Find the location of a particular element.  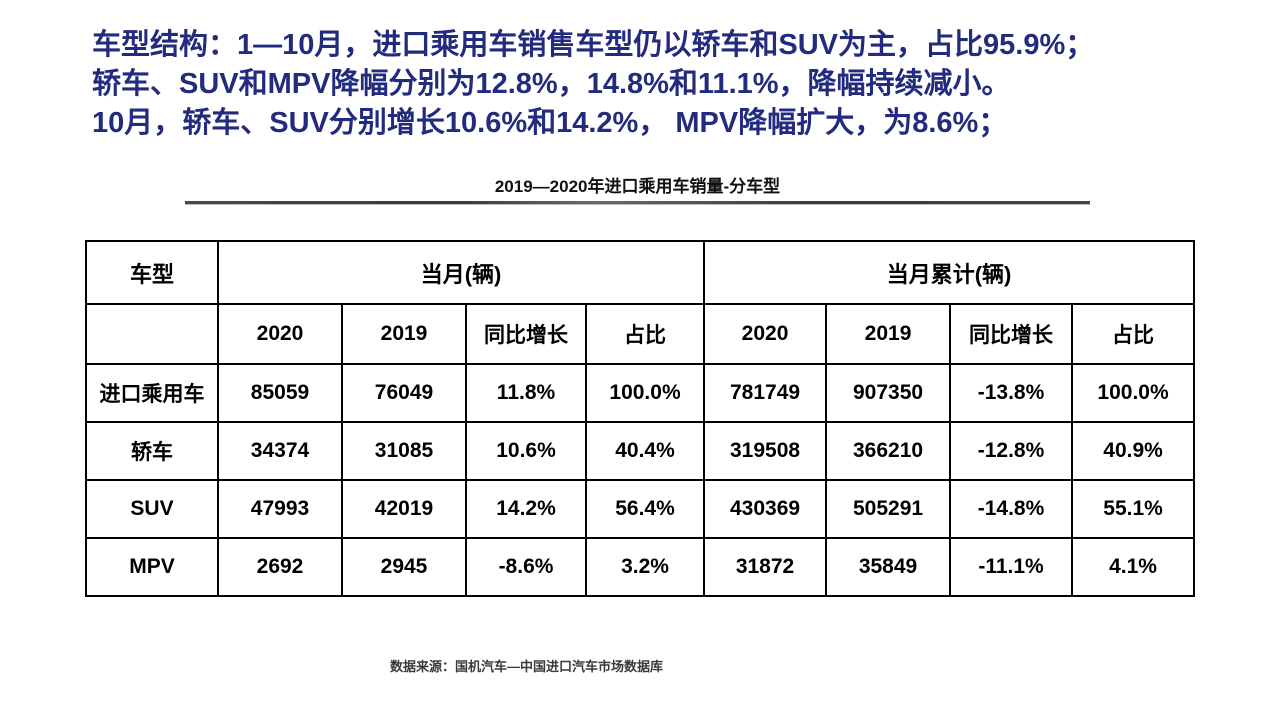

table-cell: -11.1% is located at coordinates (1011, 567).